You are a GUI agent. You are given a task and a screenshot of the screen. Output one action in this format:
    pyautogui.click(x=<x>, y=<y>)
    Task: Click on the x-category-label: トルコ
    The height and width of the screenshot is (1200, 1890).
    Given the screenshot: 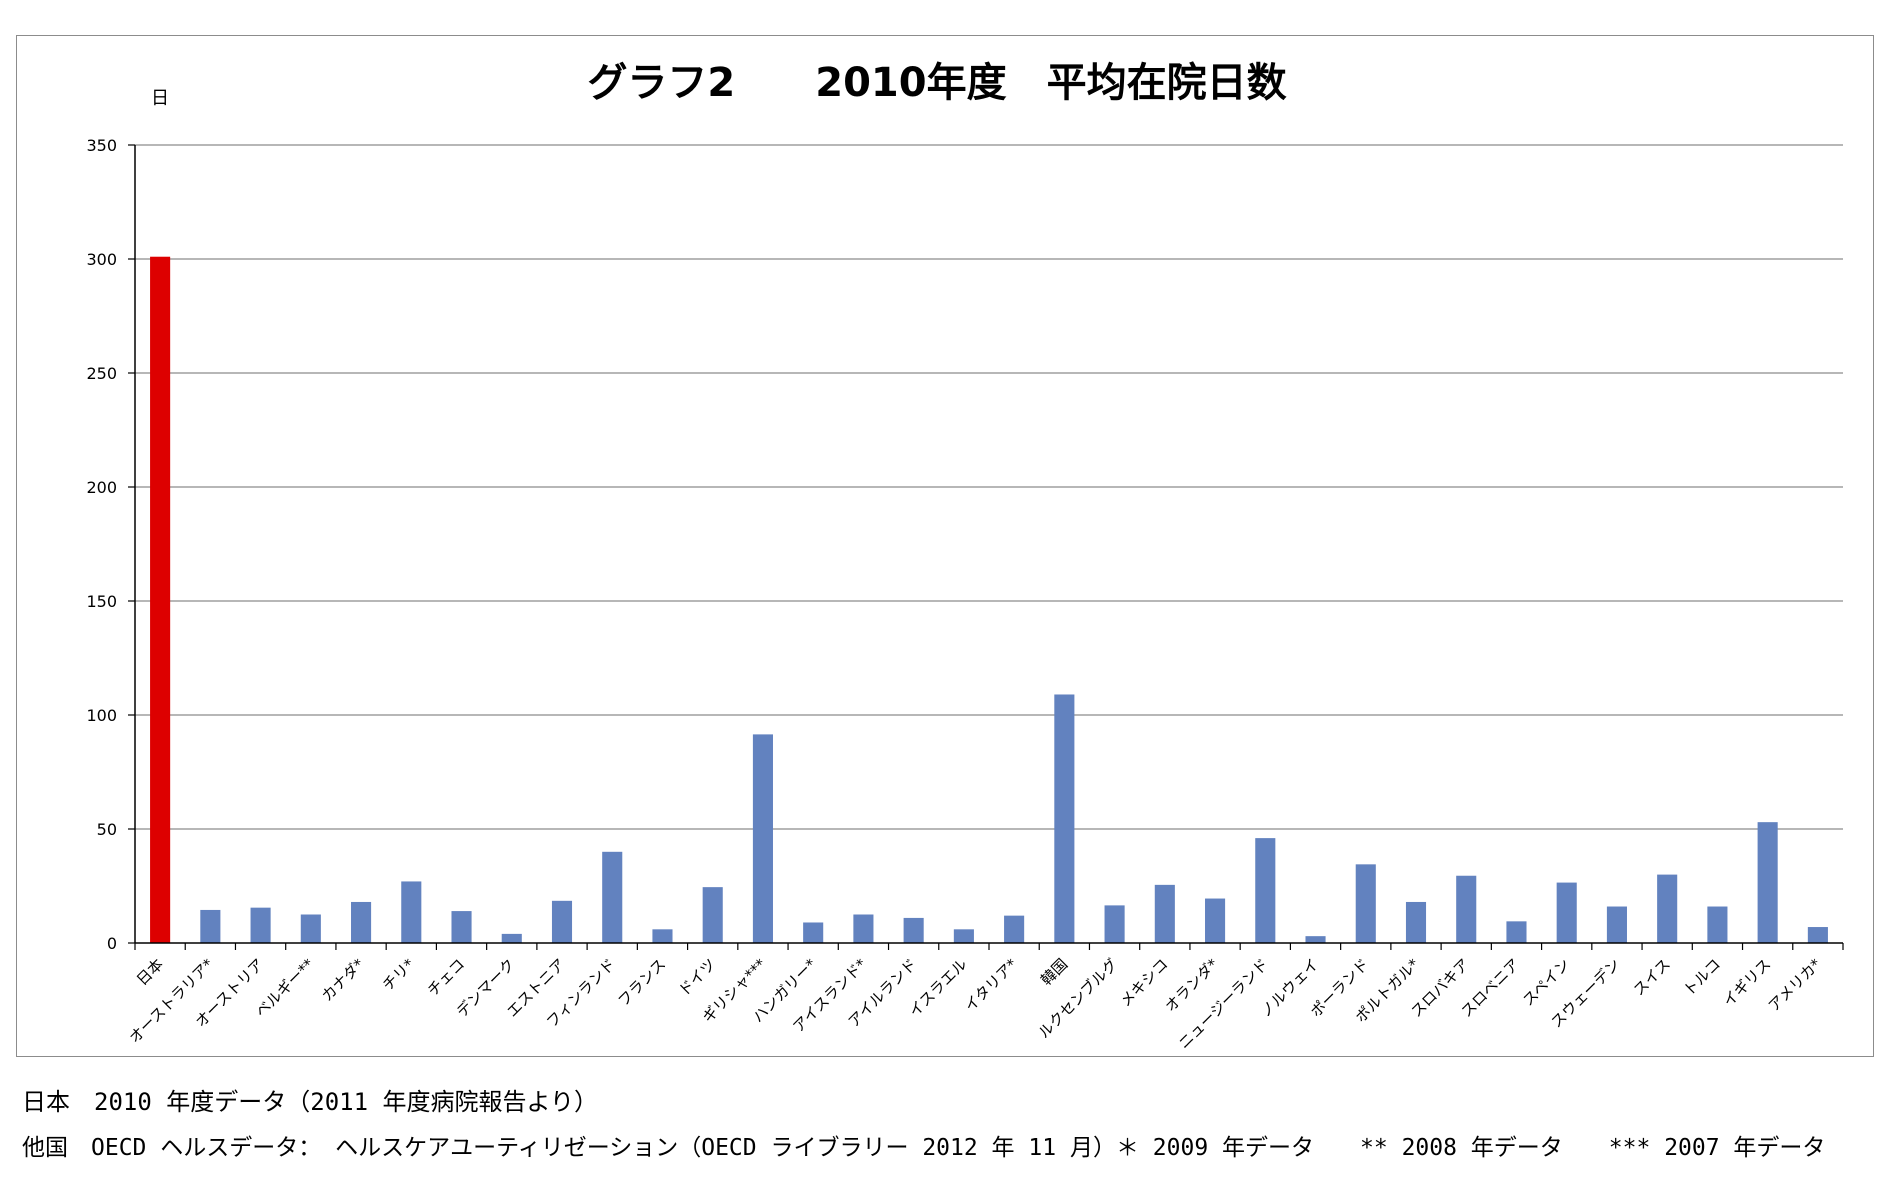 What is the action you would take?
    pyautogui.click(x=1702, y=977)
    